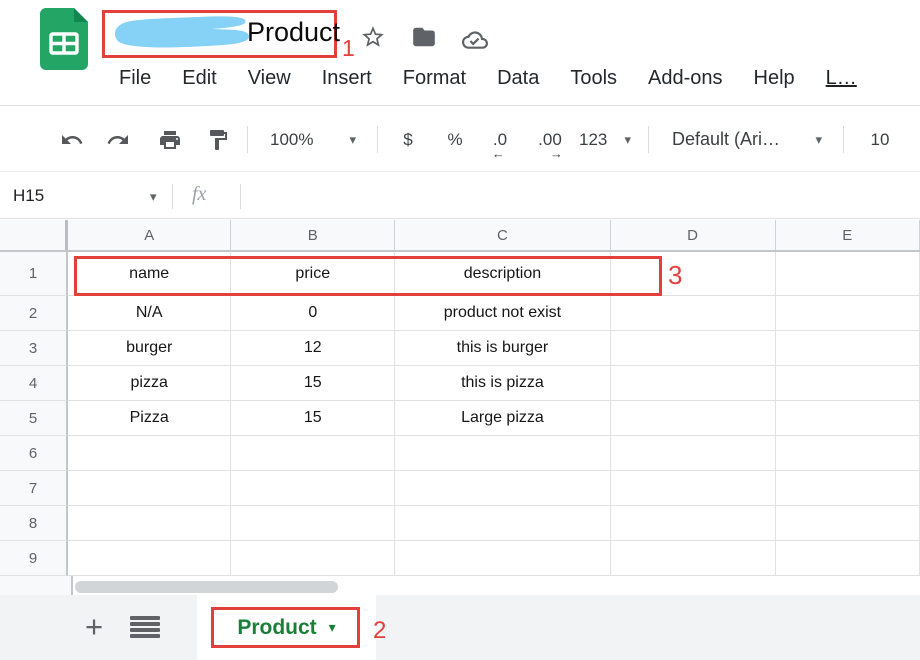 The height and width of the screenshot is (660, 920). Describe the element at coordinates (685, 78) in the screenshot. I see `menu-add-ons: Add-ons` at that location.